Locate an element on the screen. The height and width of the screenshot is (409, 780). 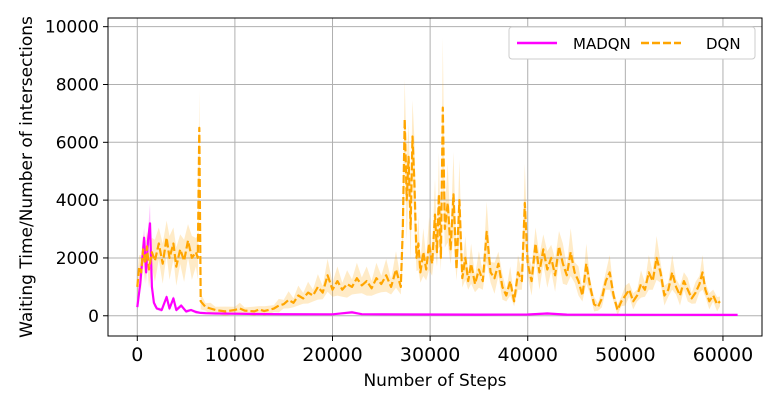
legend-label-madqn: MADQN is located at coordinates (602, 44).